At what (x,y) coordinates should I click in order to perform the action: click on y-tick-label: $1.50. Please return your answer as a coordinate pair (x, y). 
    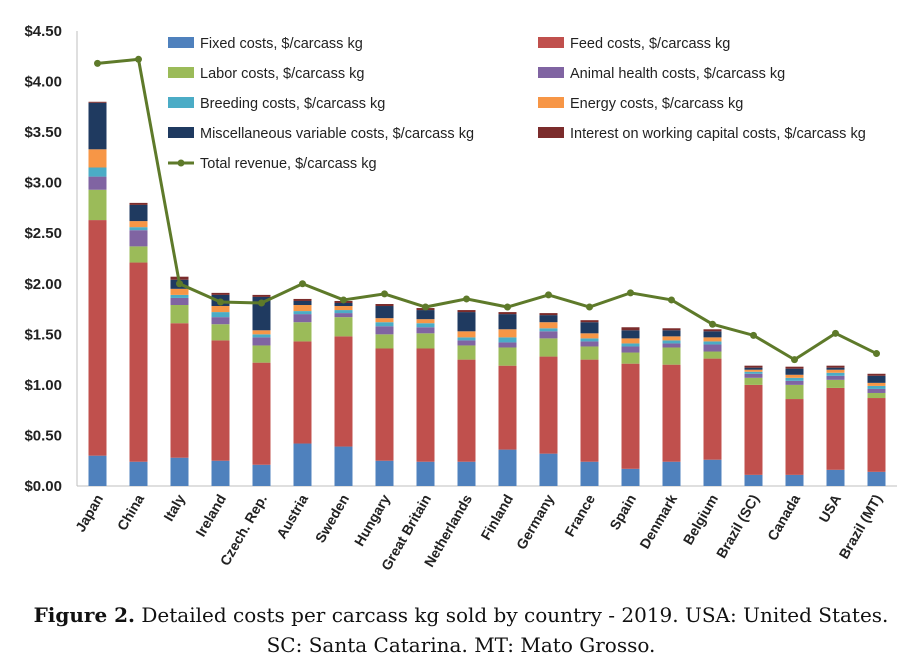
    Looking at the image, I should click on (43, 334).